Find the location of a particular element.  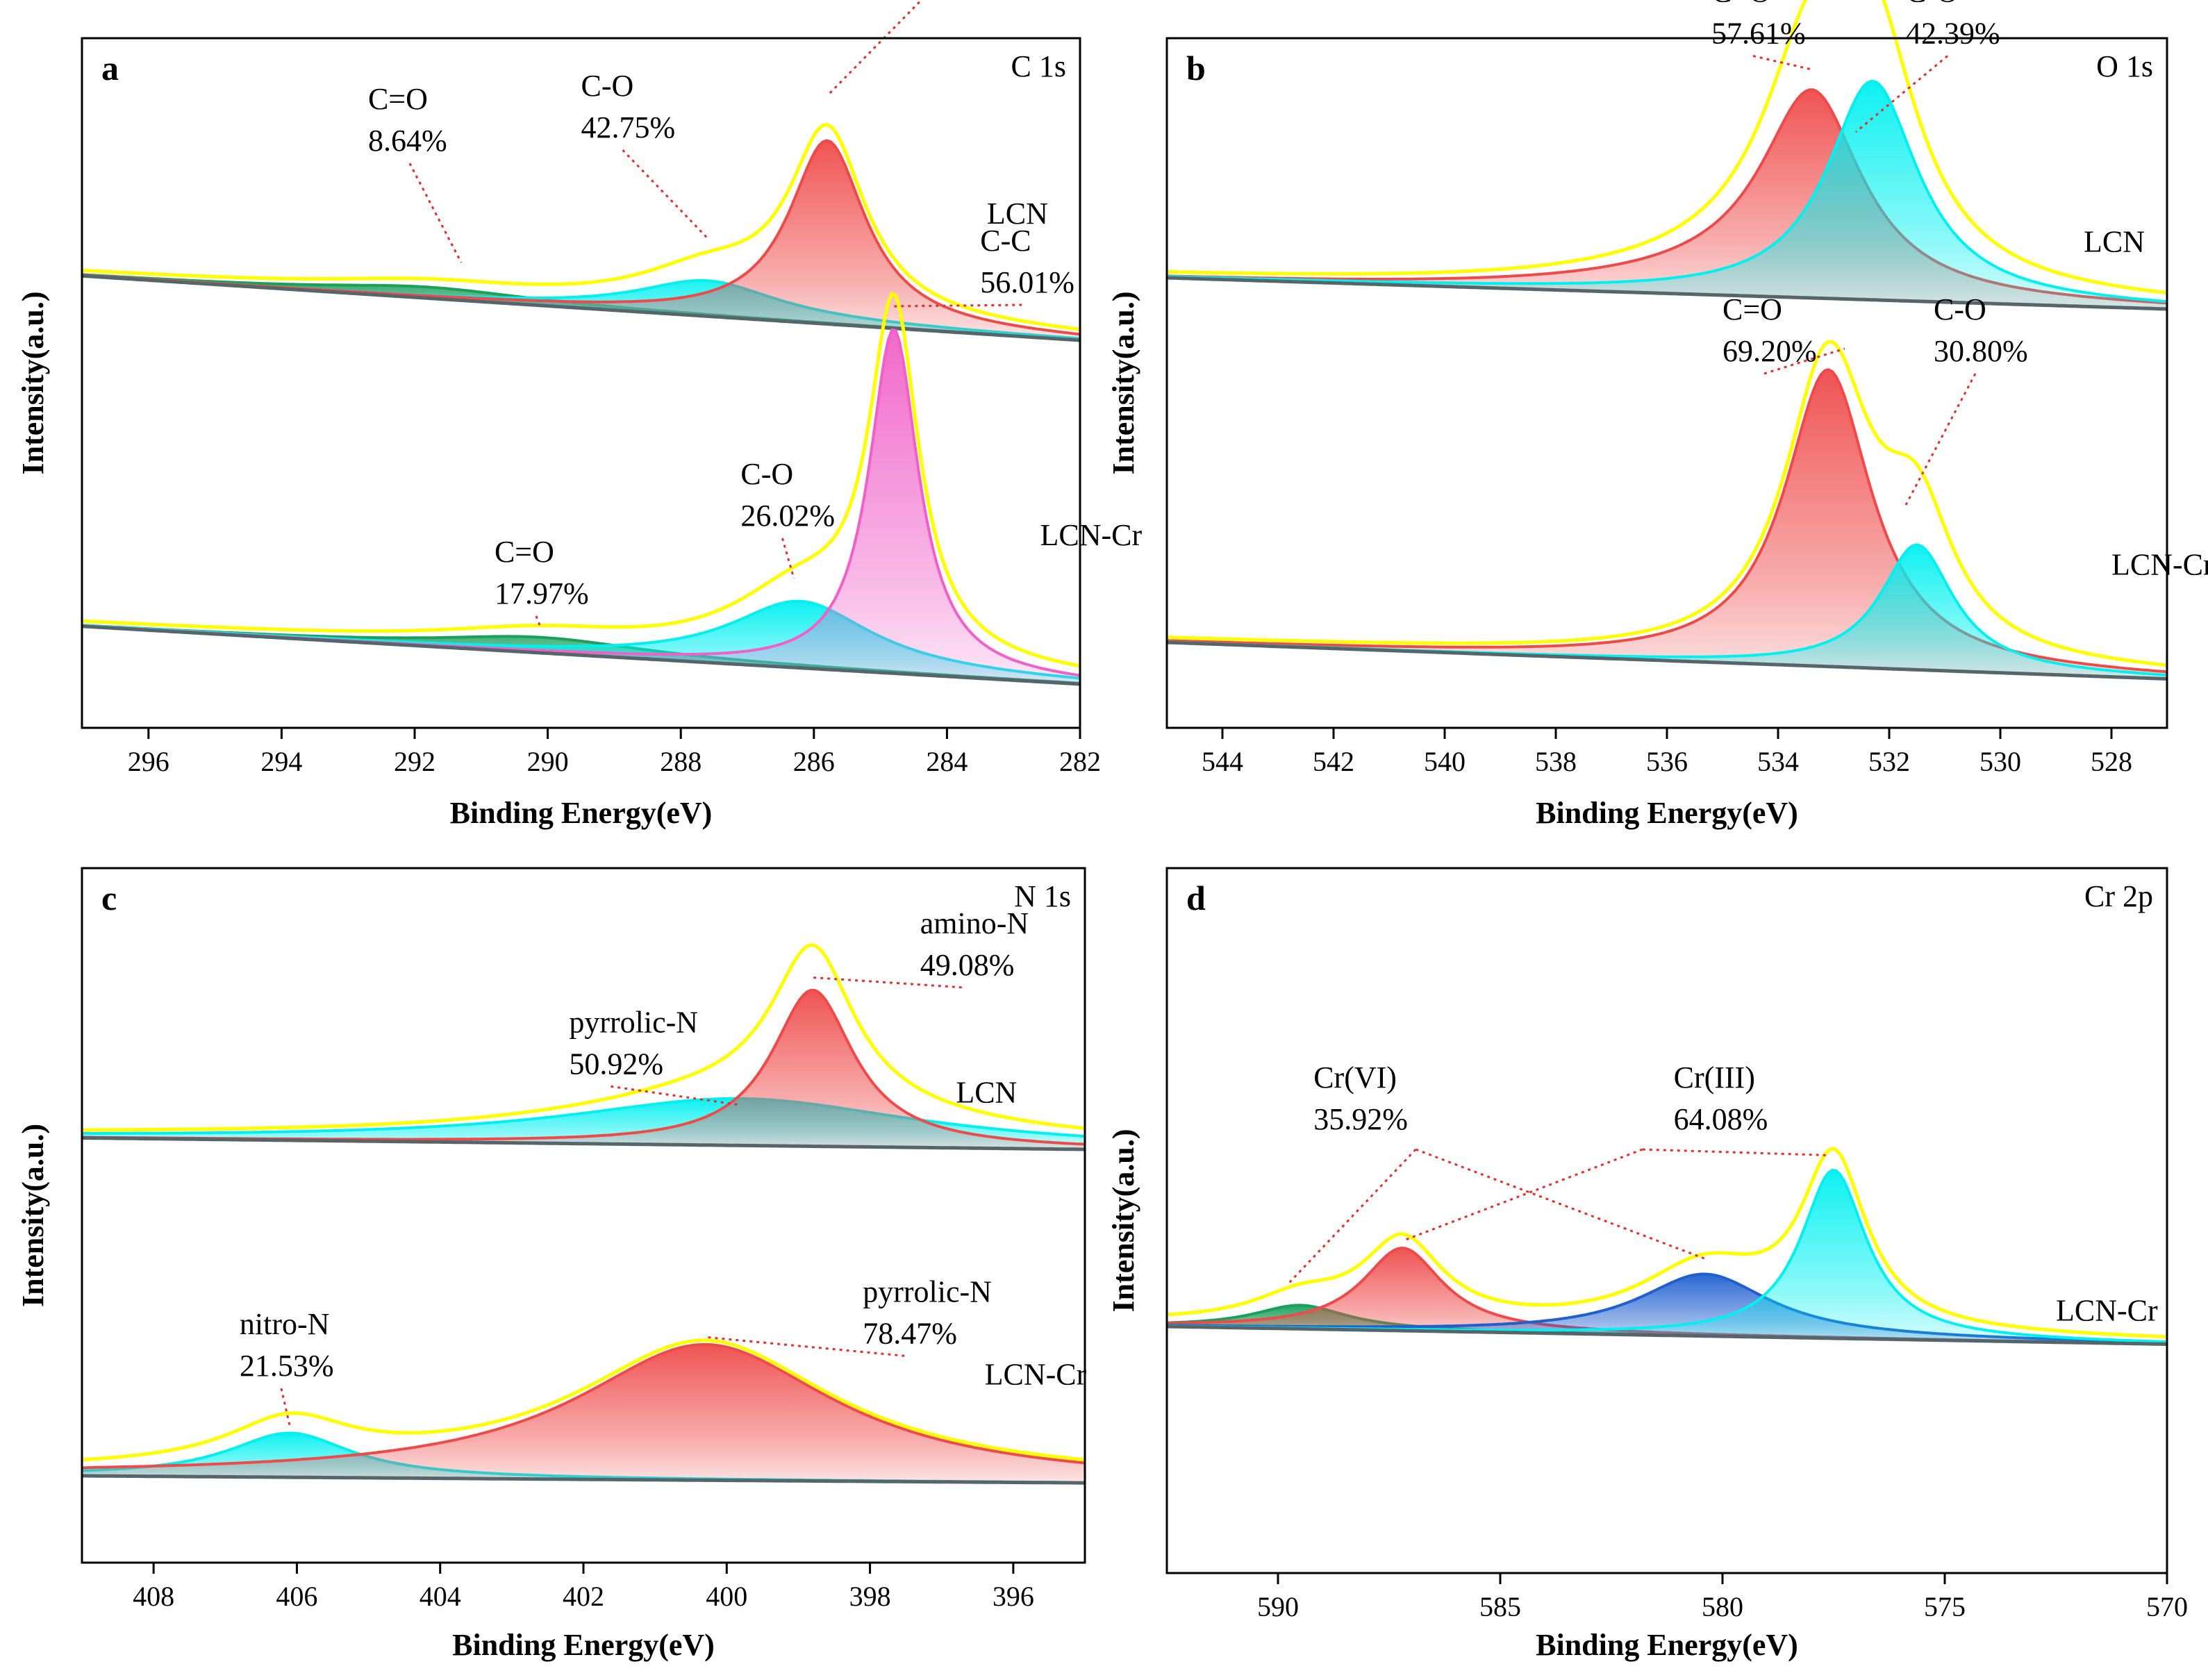

x-tick-label: 398 is located at coordinates (870, 1596).